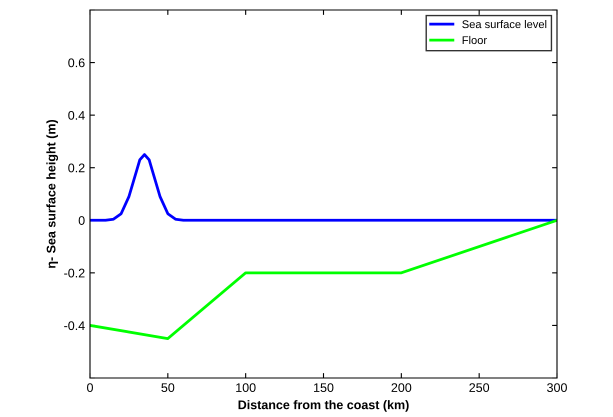 The height and width of the screenshot is (417, 613). Describe the element at coordinates (74, 273) in the screenshot. I see `y-tick-label: -0.2` at that location.